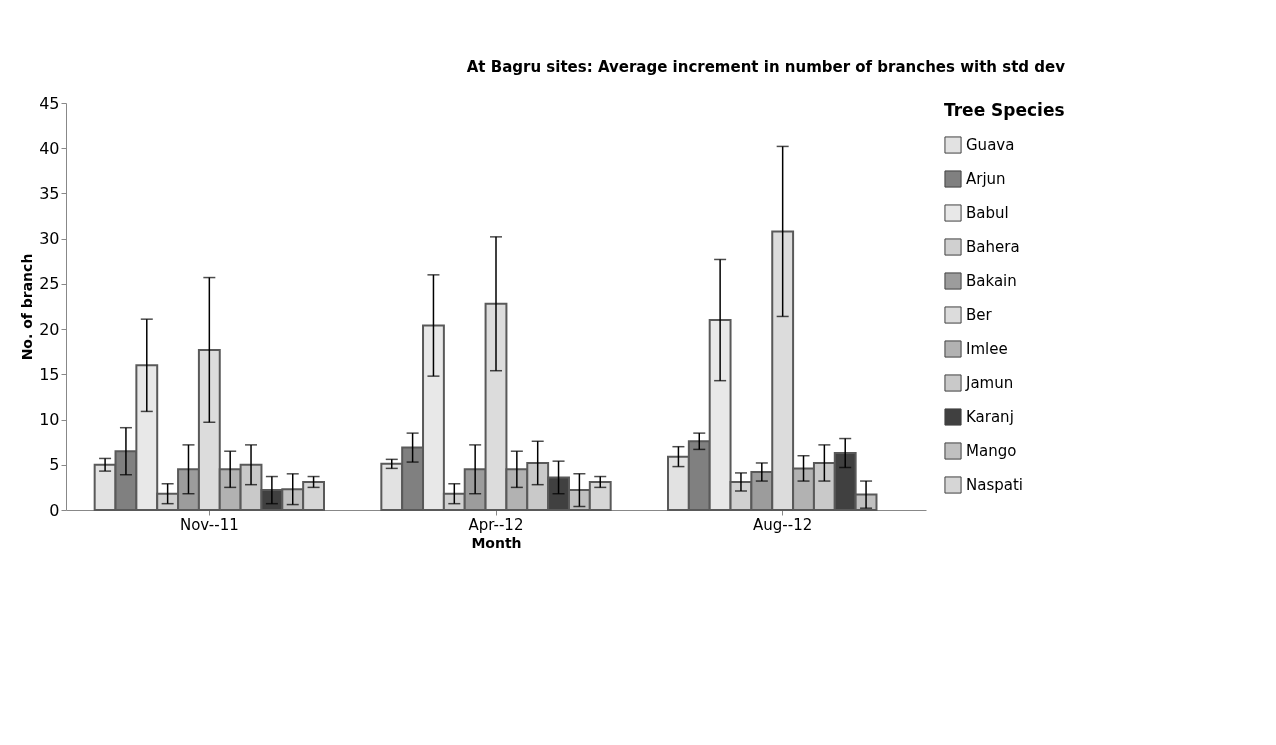 The width and height of the screenshot is (1276, 745). Describe the element at coordinates (991, 281) in the screenshot. I see `legend-label: Bakain` at that location.